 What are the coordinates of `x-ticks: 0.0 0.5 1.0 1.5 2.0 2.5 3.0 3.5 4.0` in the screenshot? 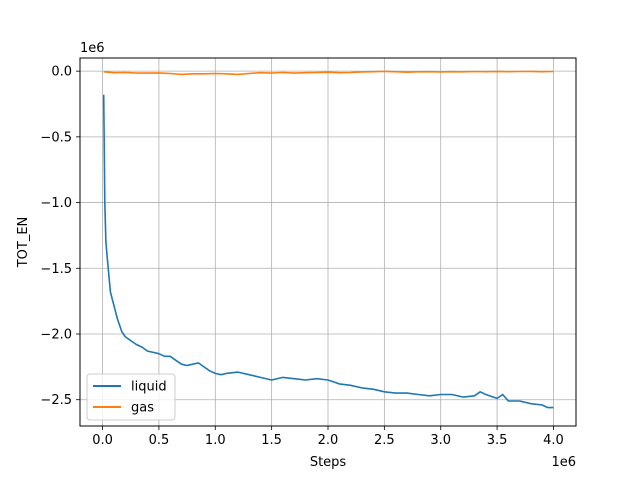 It's located at (328, 437).